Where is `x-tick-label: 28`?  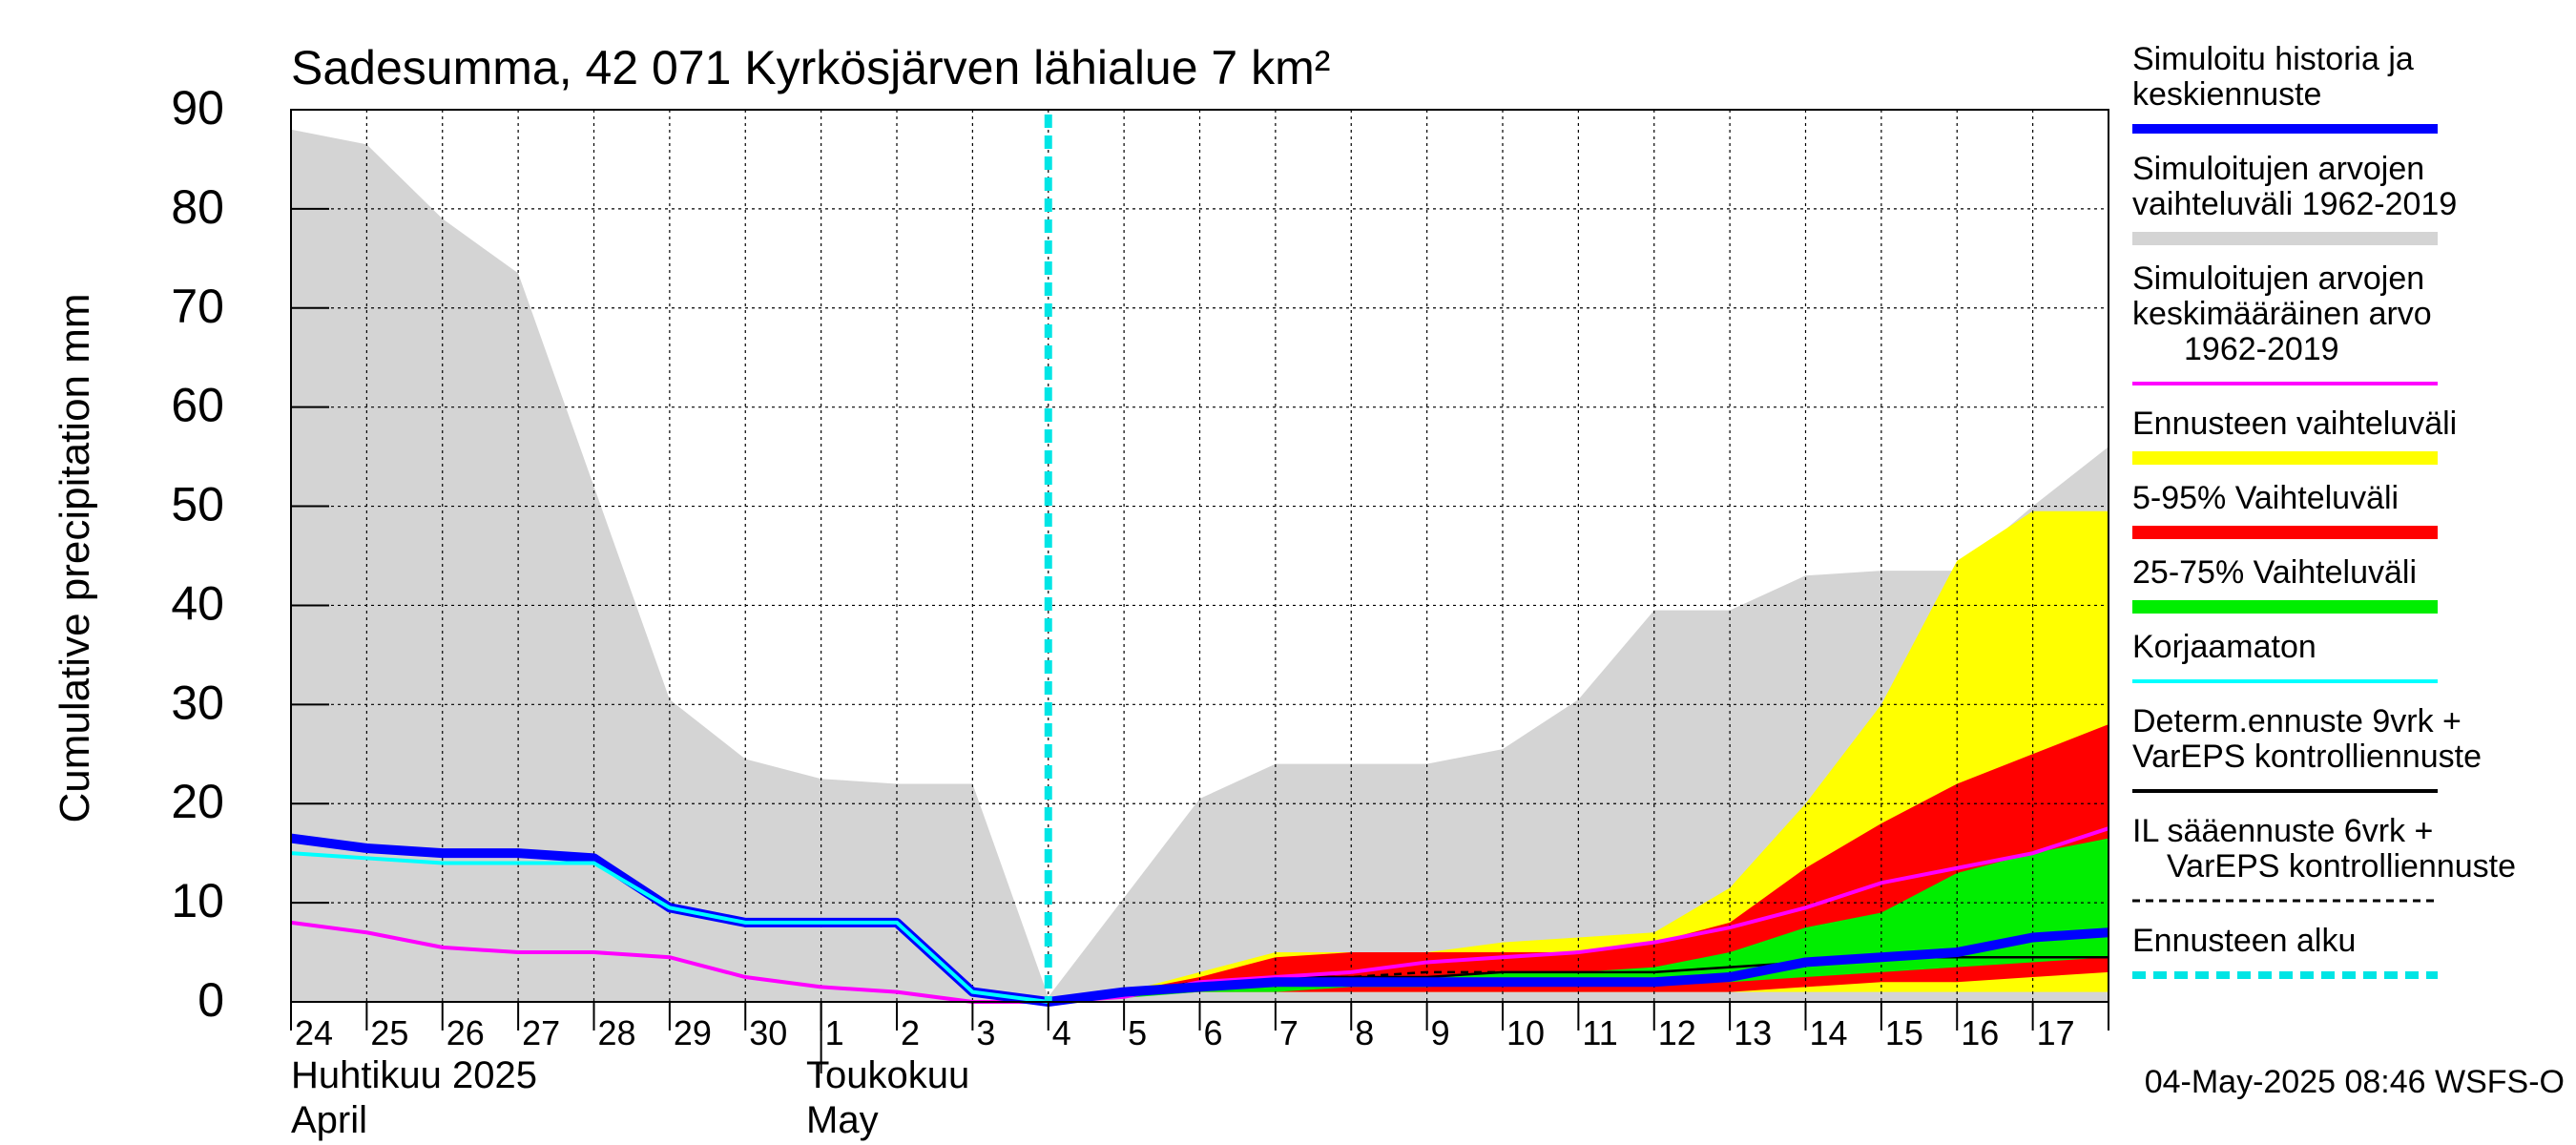
x-tick-label: 28 is located at coordinates (617, 1032).